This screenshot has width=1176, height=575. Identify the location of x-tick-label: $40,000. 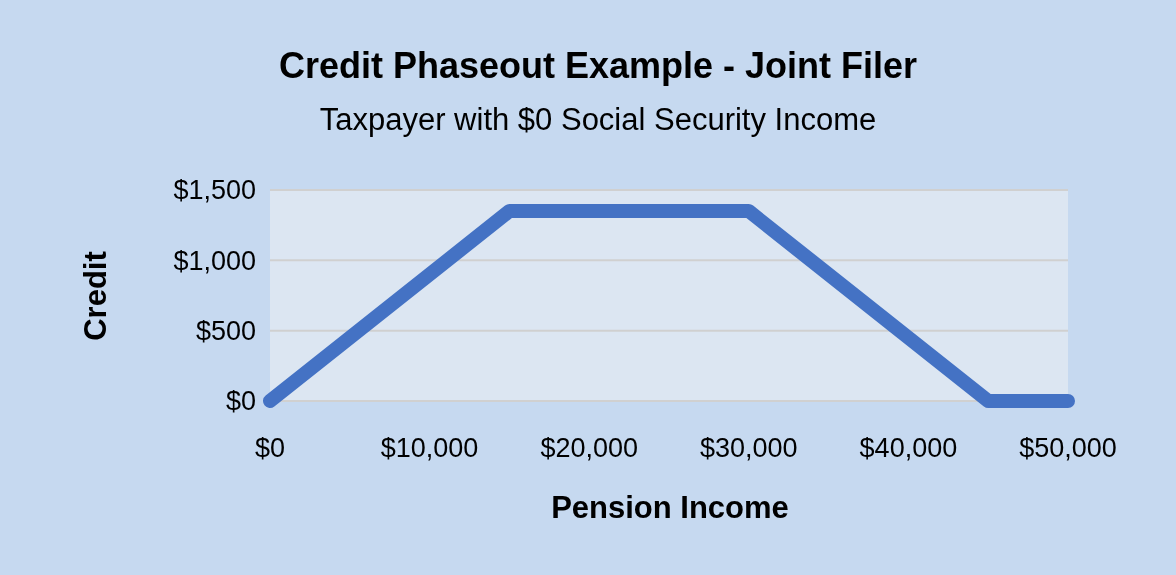
(908, 448).